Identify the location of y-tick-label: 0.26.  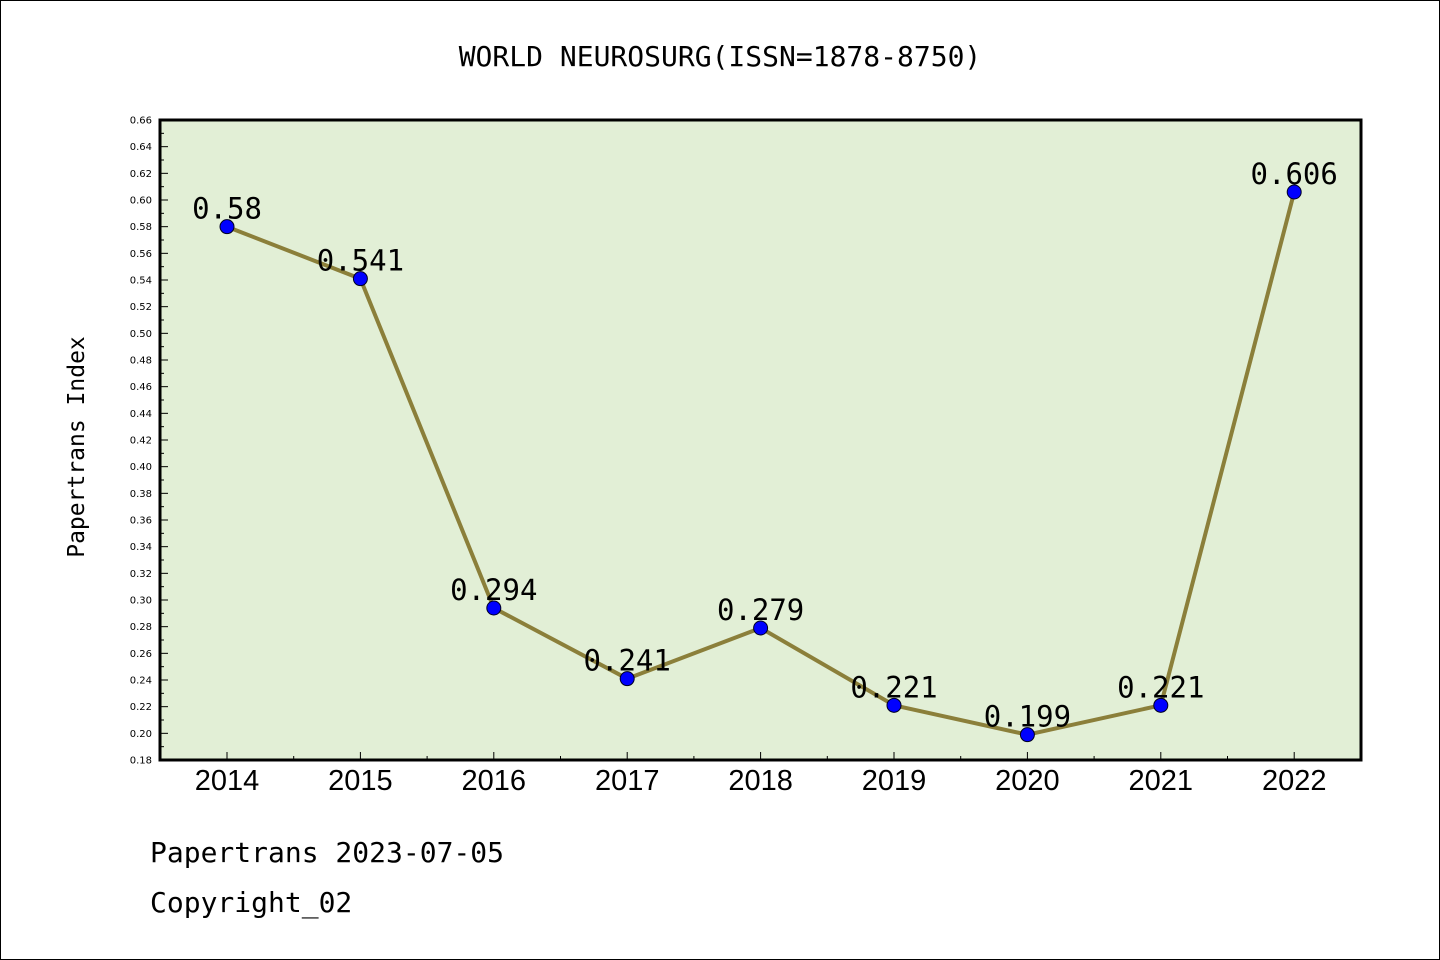
(141, 654).